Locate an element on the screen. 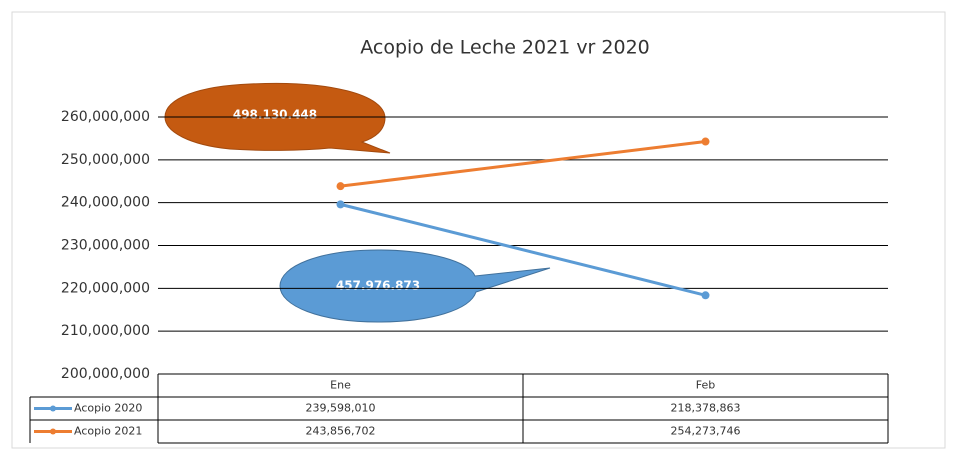 The width and height of the screenshot is (958, 455). y-tick-label: 230,000,000 is located at coordinates (105, 246).